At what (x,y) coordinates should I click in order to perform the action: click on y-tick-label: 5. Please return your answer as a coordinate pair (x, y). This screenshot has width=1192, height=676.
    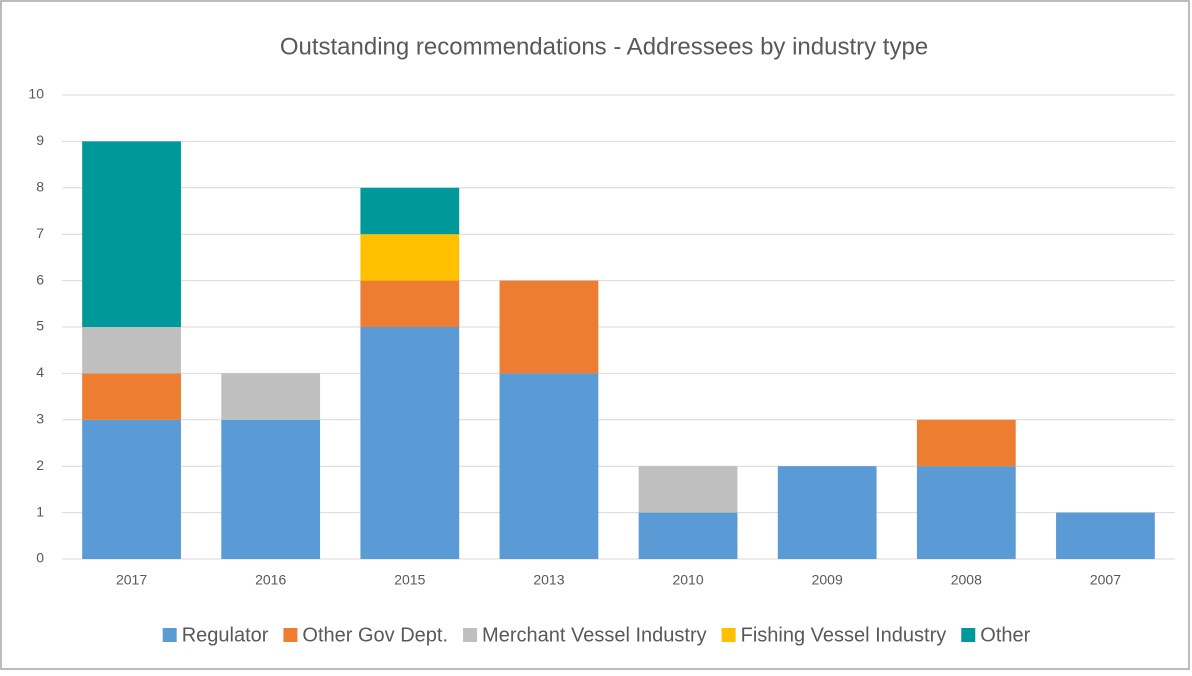
    Looking at the image, I should click on (40, 326).